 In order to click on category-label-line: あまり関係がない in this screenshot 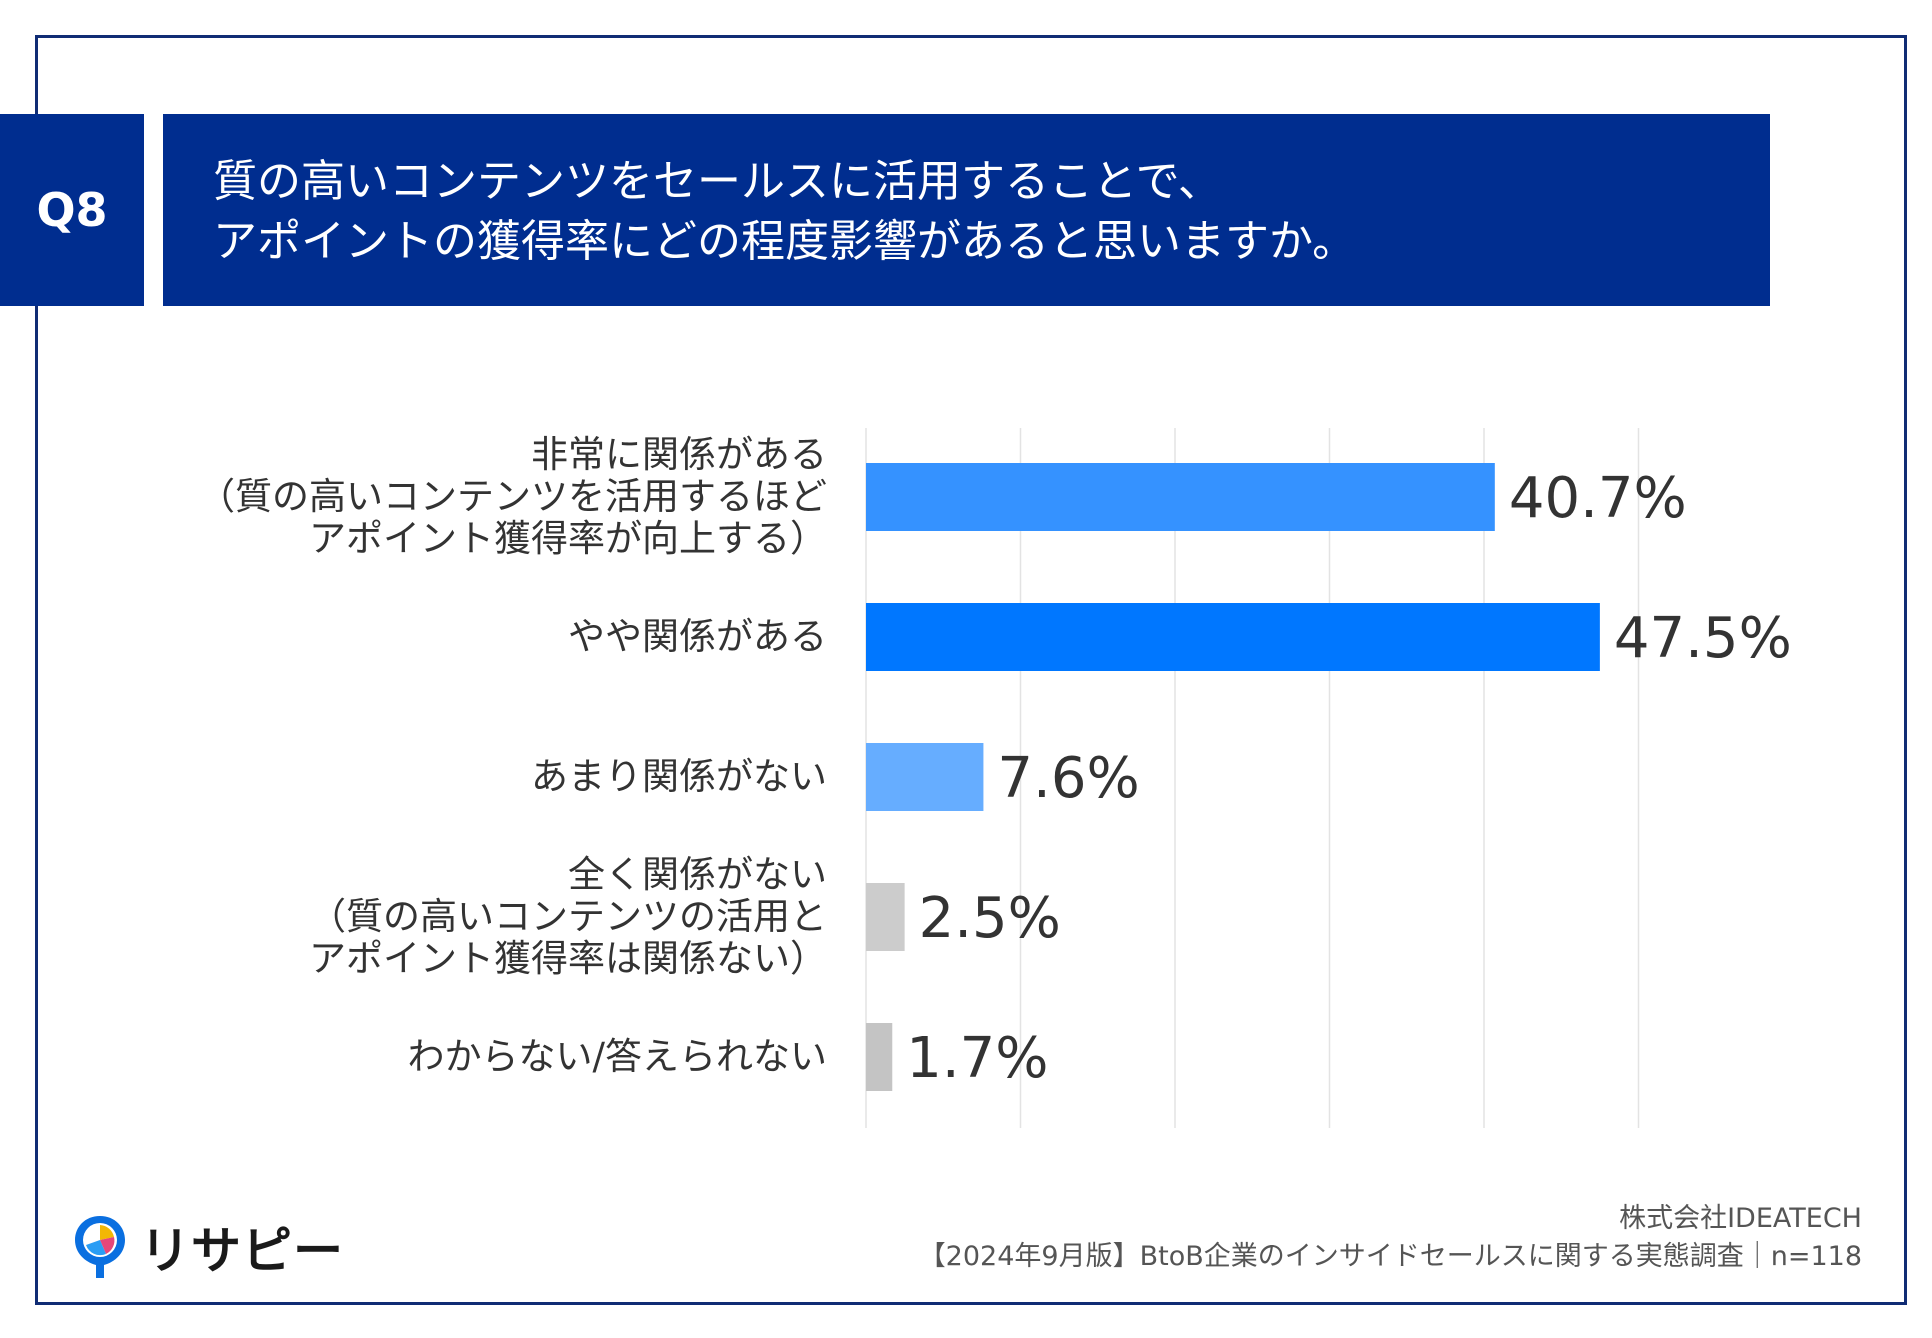, I will do `click(679, 776)`.